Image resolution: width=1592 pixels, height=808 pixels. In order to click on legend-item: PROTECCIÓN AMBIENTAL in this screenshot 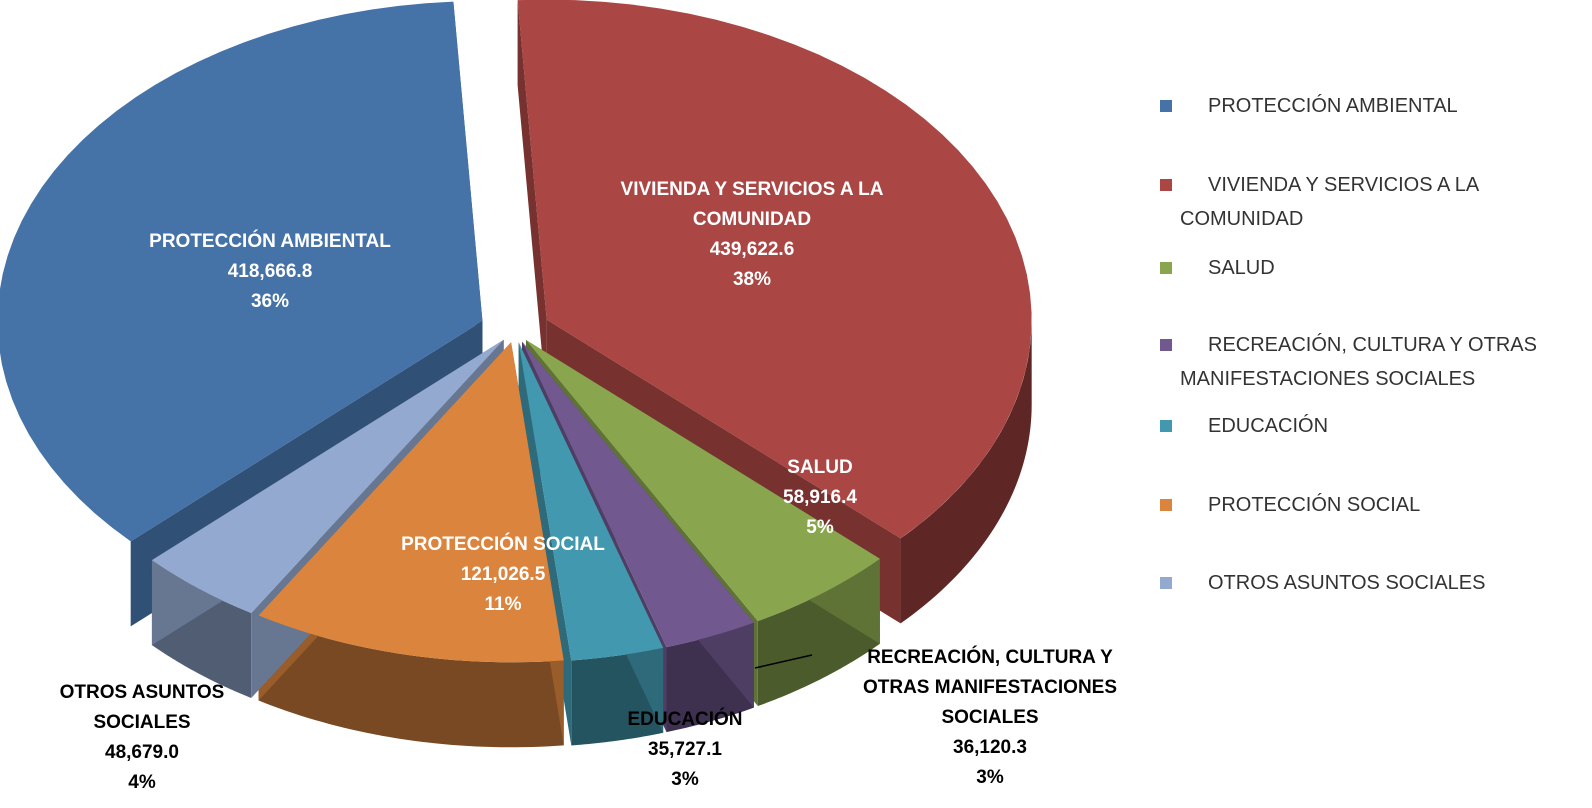, I will do `click(1365, 106)`.